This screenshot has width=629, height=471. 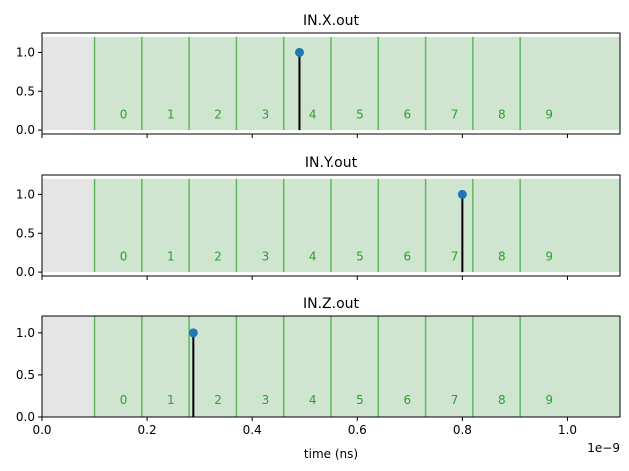 What do you see at coordinates (603, 448) in the screenshot?
I see `x-axis-scale-label: 1e−9` at bounding box center [603, 448].